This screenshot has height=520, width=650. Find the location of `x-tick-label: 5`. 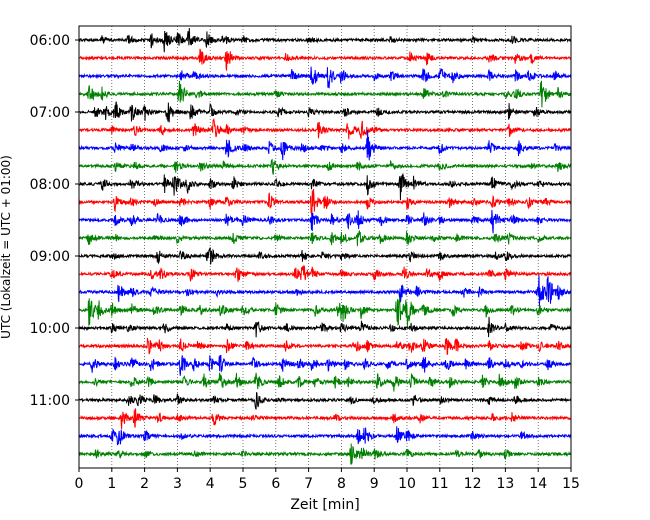

x-tick-label: 5 is located at coordinates (243, 484).